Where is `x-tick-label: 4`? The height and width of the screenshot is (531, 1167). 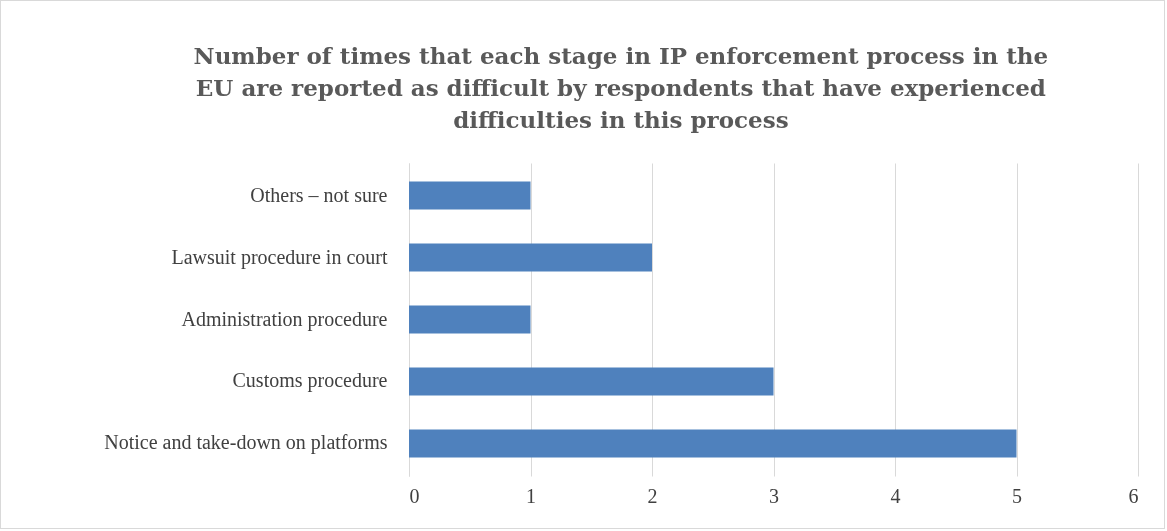
x-tick-label: 4 is located at coordinates (895, 495).